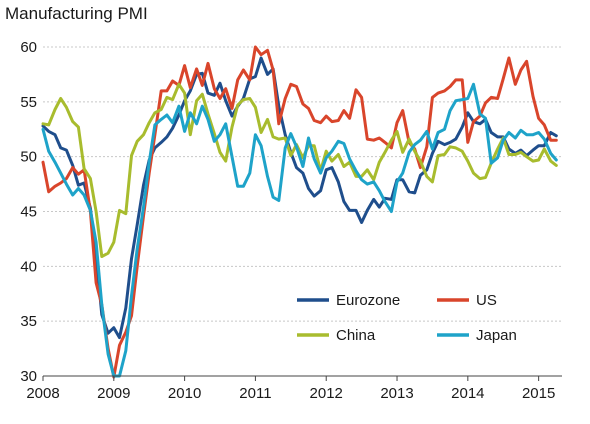  I want to click on x-tick-label: 2009, so click(113, 393).